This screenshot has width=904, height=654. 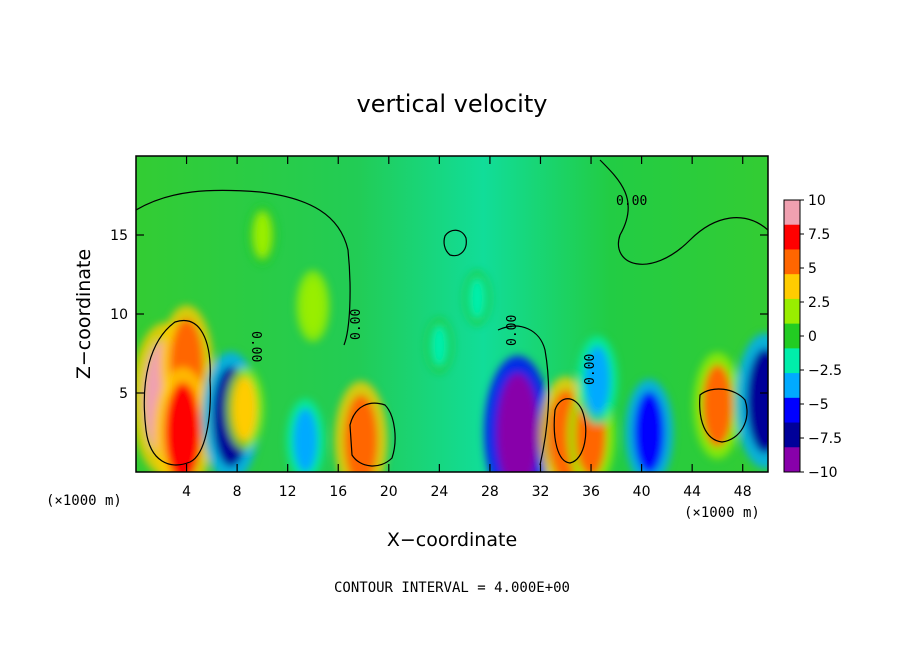 I want to click on zero-contour-right-blob, so click(x=570, y=431).